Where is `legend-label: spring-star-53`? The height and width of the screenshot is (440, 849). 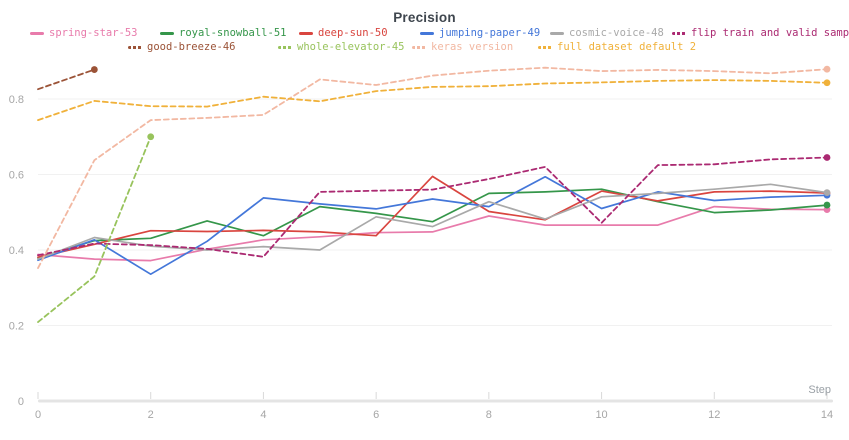
legend-label: spring-star-53 is located at coordinates (93, 33).